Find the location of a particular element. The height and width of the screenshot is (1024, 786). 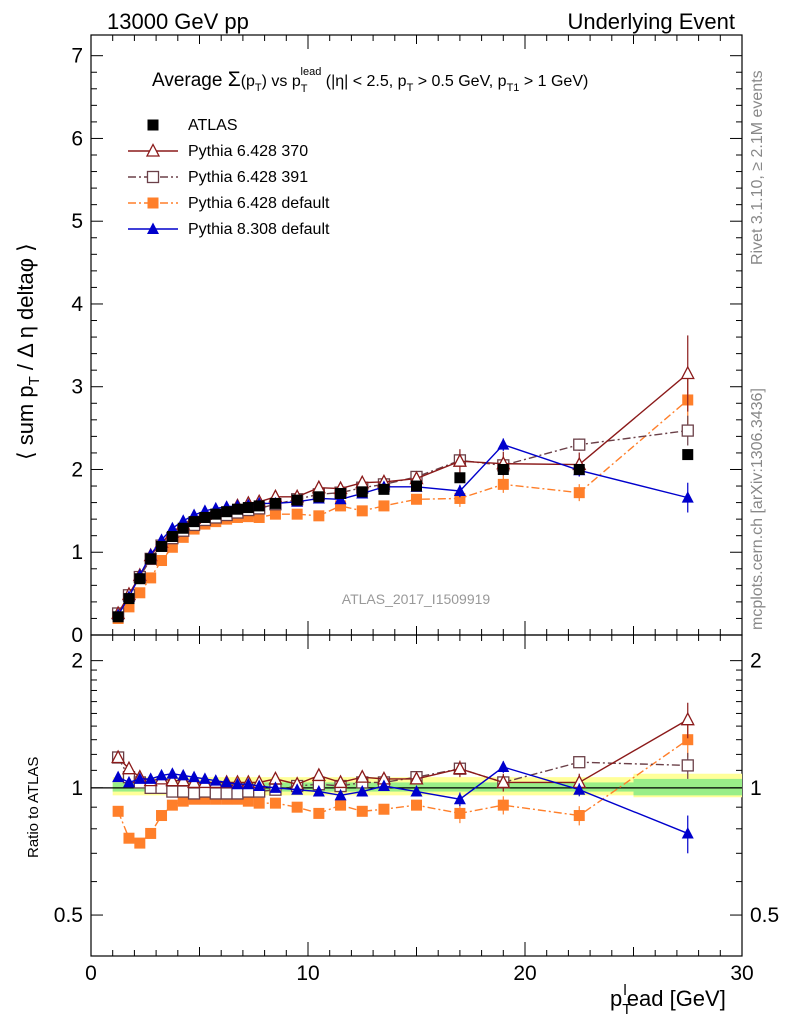

main-y-tick-label: 1 is located at coordinates (77, 552).